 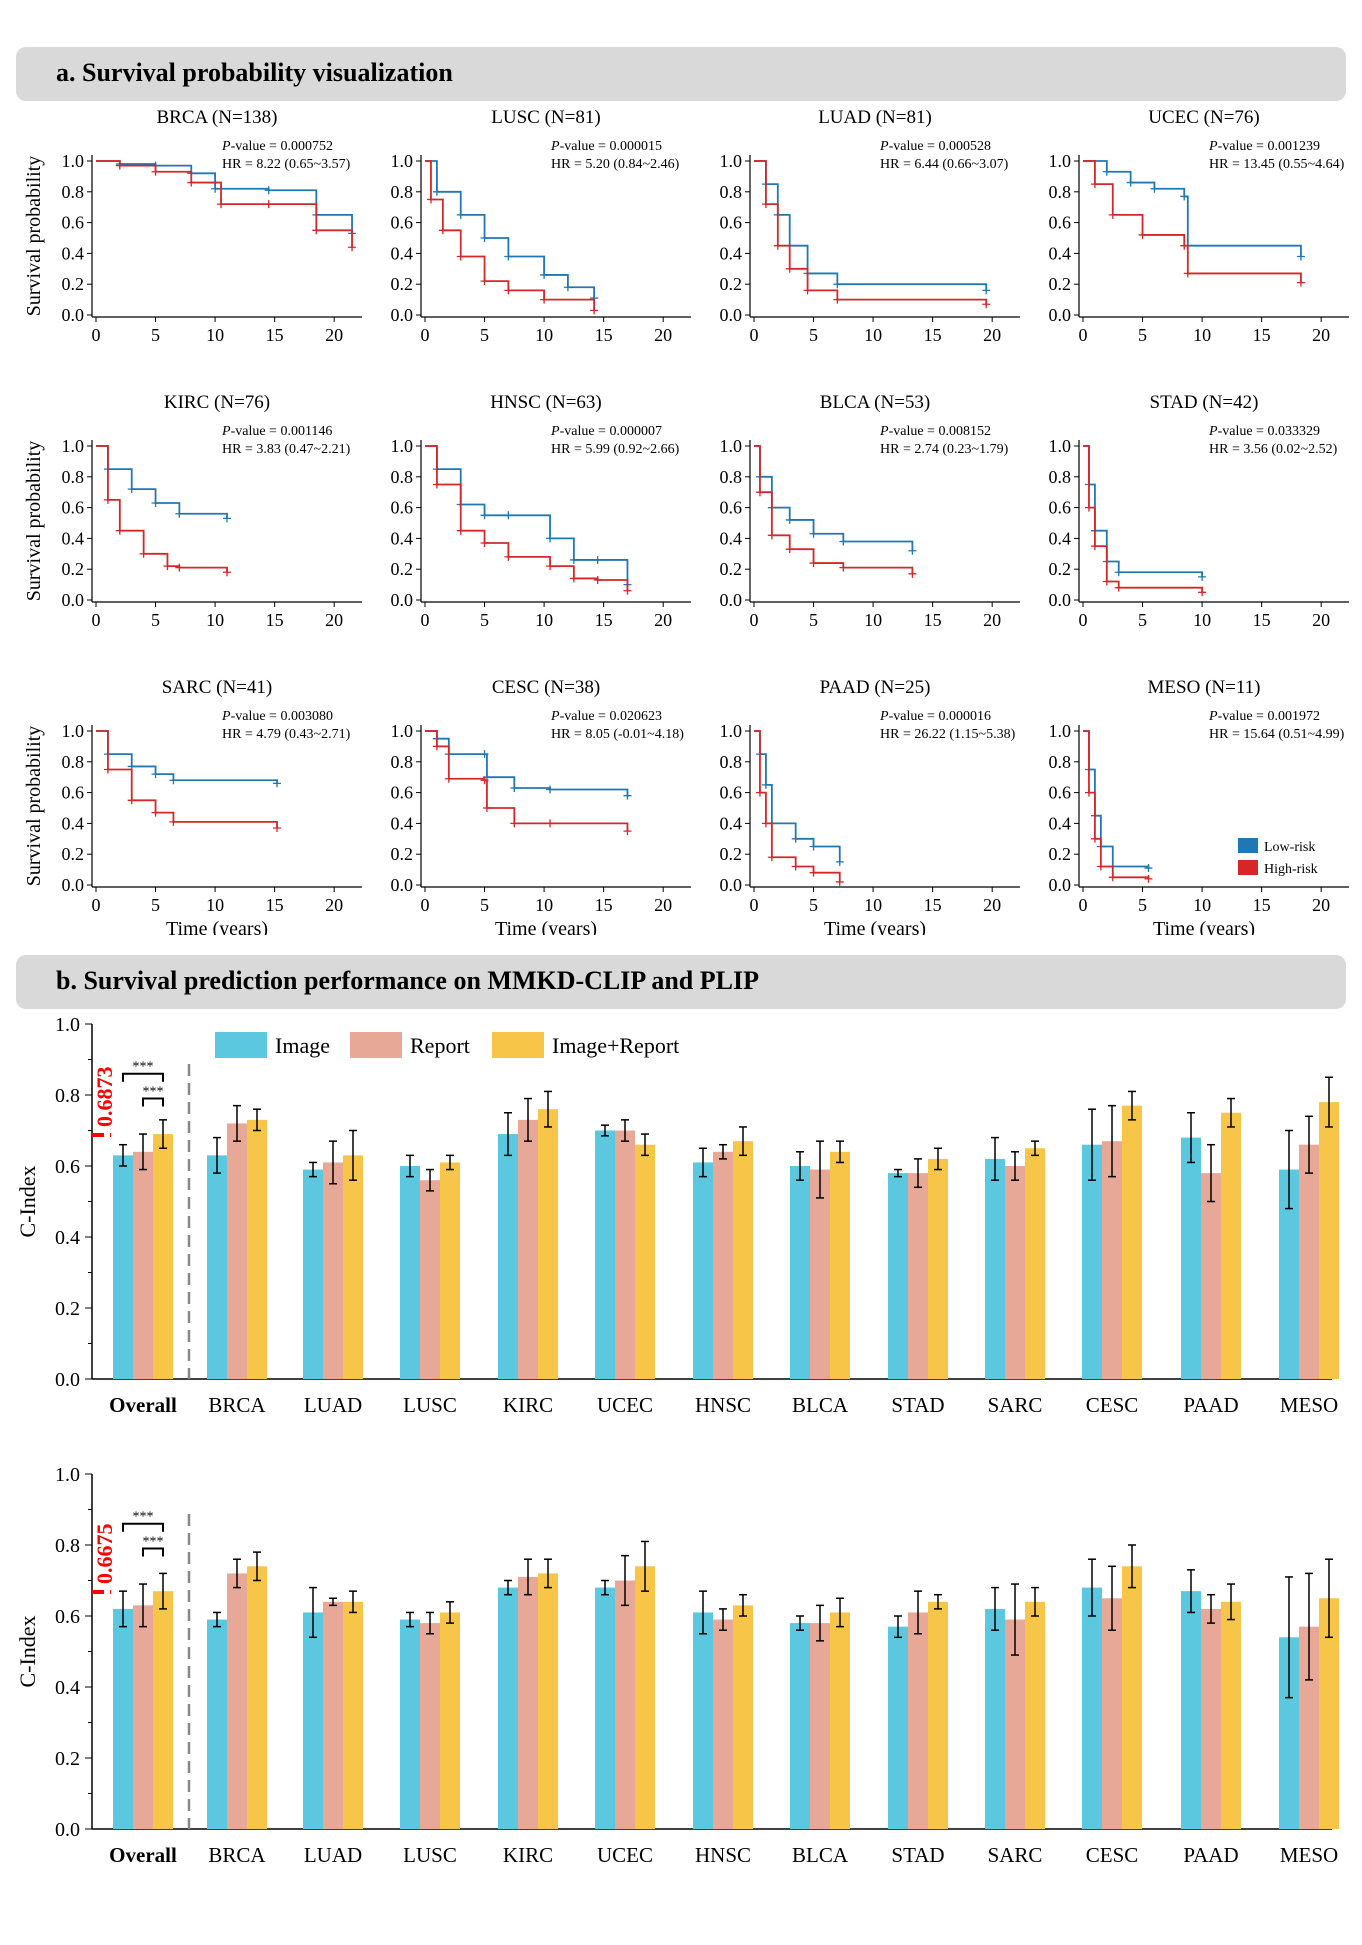 I want to click on bar-image-report-stad, so click(x=938, y=1715).